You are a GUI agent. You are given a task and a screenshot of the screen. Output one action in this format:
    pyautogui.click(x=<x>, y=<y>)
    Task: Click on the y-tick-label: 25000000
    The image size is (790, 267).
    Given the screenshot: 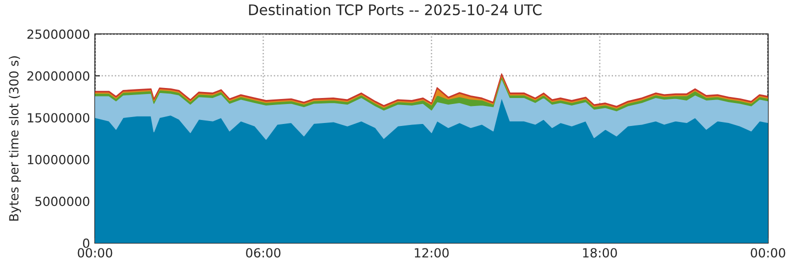 What is the action you would take?
    pyautogui.click(x=58, y=34)
    